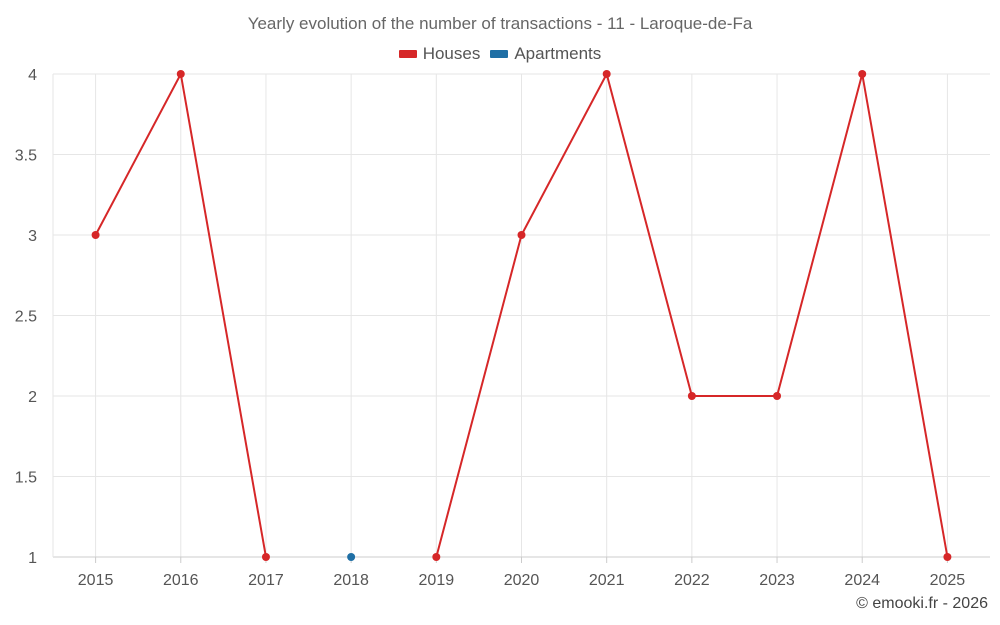 Image resolution: width=1000 pixels, height=625 pixels. What do you see at coordinates (32, 558) in the screenshot?
I see `y-tick-label: 1` at bounding box center [32, 558].